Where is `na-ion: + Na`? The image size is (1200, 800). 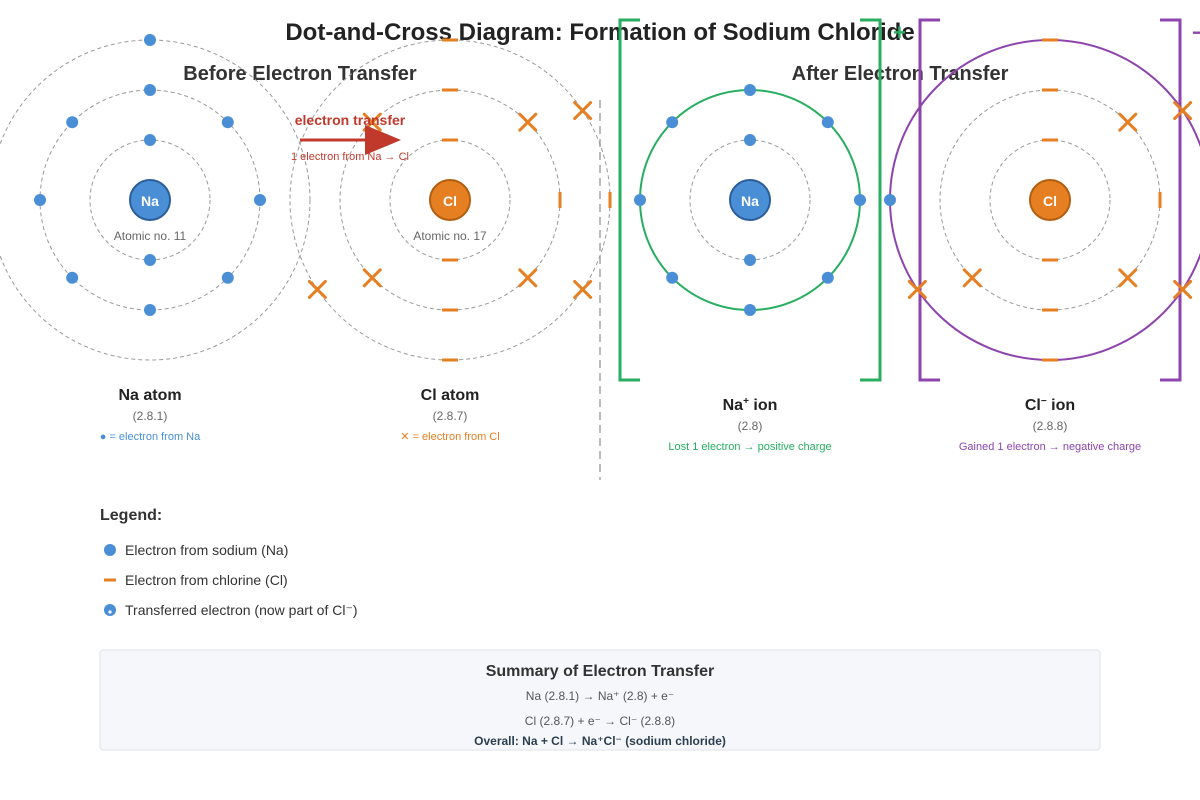
na-ion: + Na is located at coordinates (762, 200).